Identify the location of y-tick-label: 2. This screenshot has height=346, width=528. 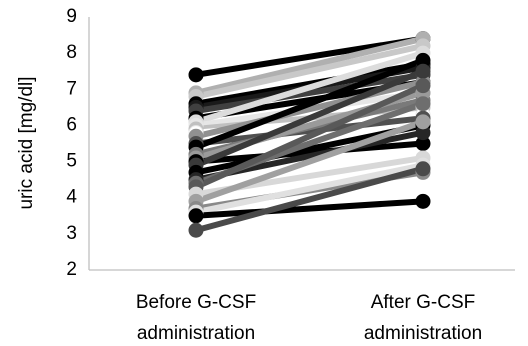
(71, 269).